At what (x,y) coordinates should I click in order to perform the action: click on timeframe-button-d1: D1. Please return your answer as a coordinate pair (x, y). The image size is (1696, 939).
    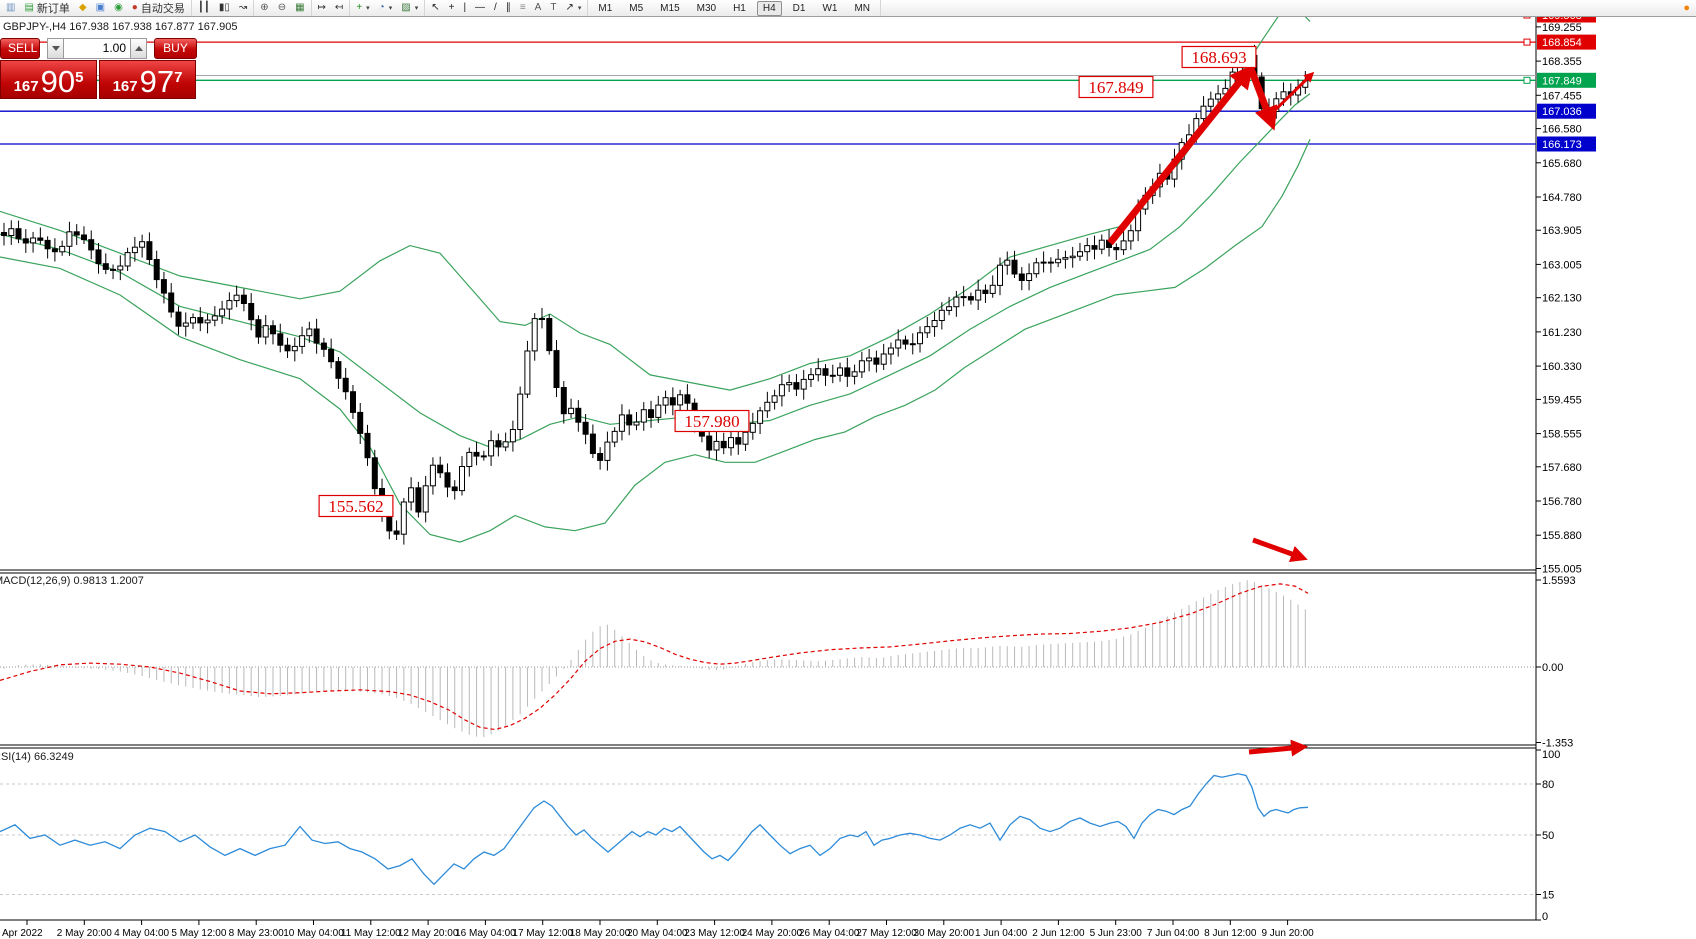
    Looking at the image, I should click on (799, 8).